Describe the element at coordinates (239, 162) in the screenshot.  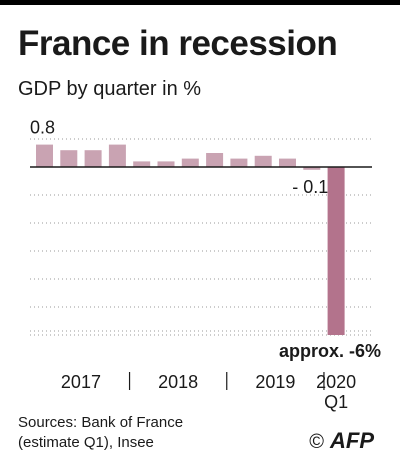
I see `bar-2019-q1` at that location.